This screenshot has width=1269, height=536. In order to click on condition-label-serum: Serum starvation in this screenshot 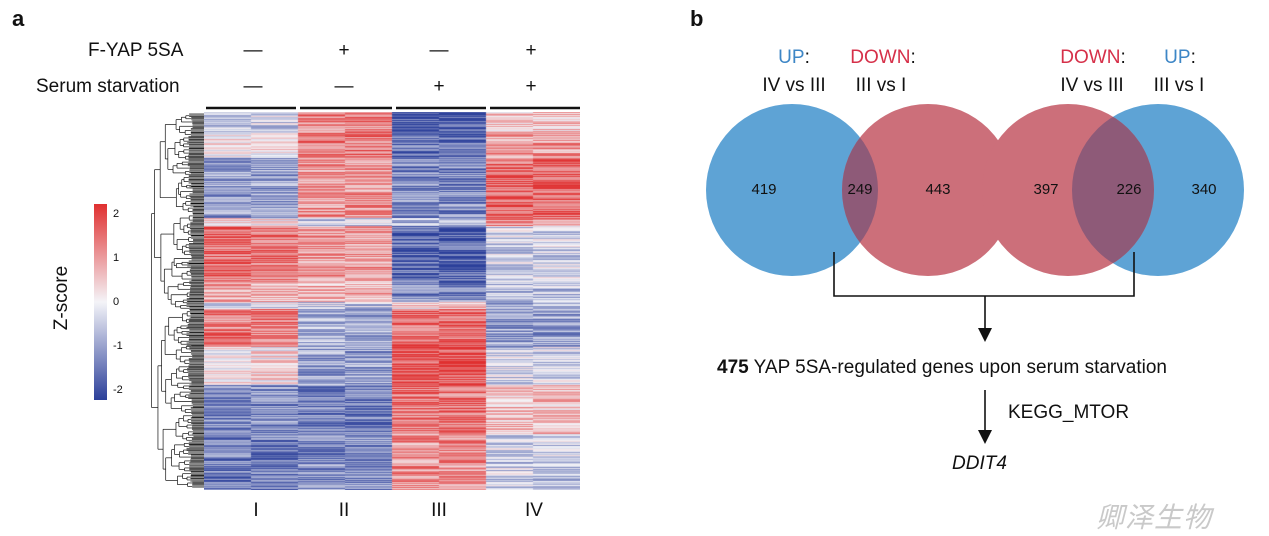, I will do `click(108, 86)`.